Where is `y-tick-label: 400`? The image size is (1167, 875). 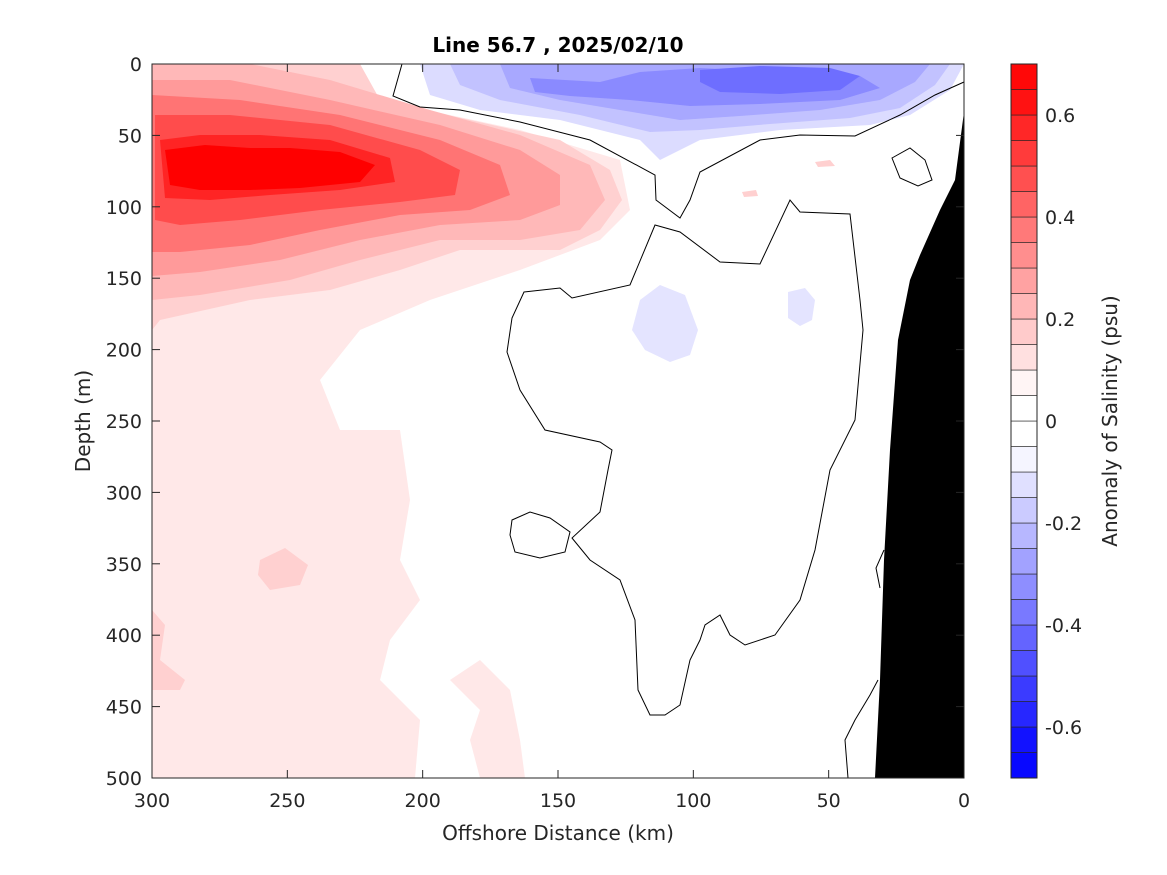
y-tick-label: 400 is located at coordinates (124, 636).